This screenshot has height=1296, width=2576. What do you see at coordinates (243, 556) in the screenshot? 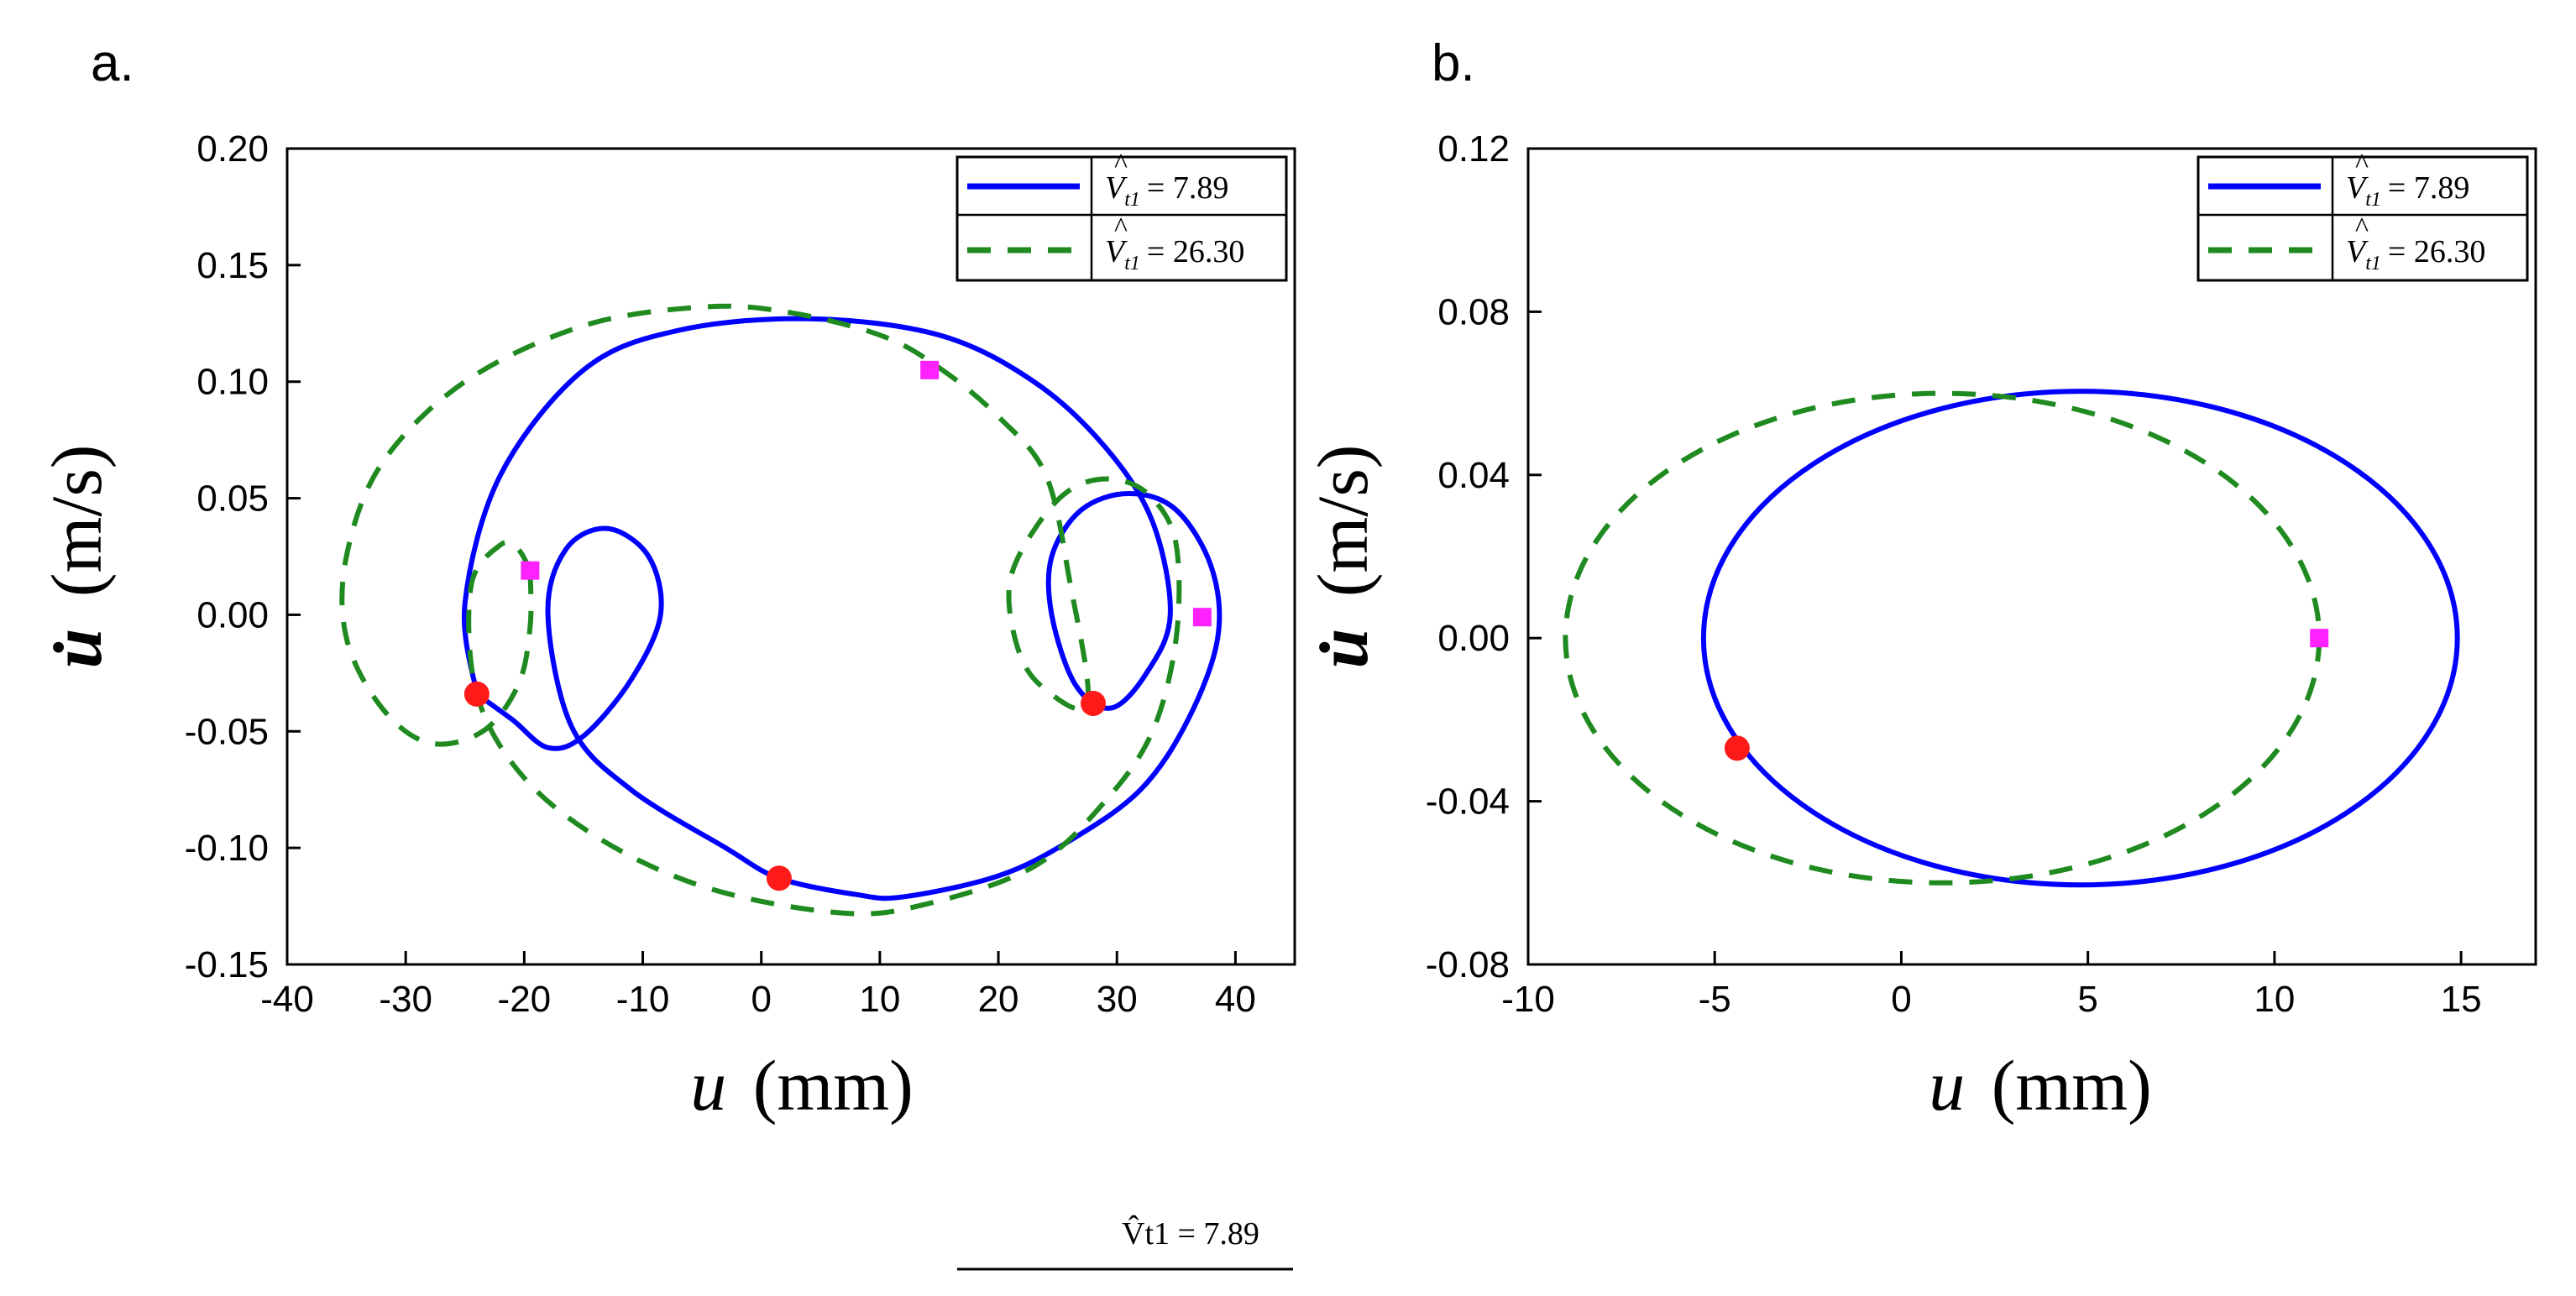
I see `panel-a-y-ticks: -0.15 -0.10 -0.05 0.00 0.05 0.10 0.15 0.20` at bounding box center [243, 556].